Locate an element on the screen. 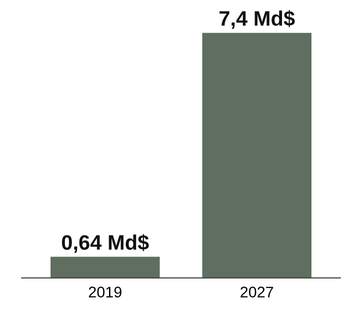  data-label: 0,64 Md$ is located at coordinates (105, 243).